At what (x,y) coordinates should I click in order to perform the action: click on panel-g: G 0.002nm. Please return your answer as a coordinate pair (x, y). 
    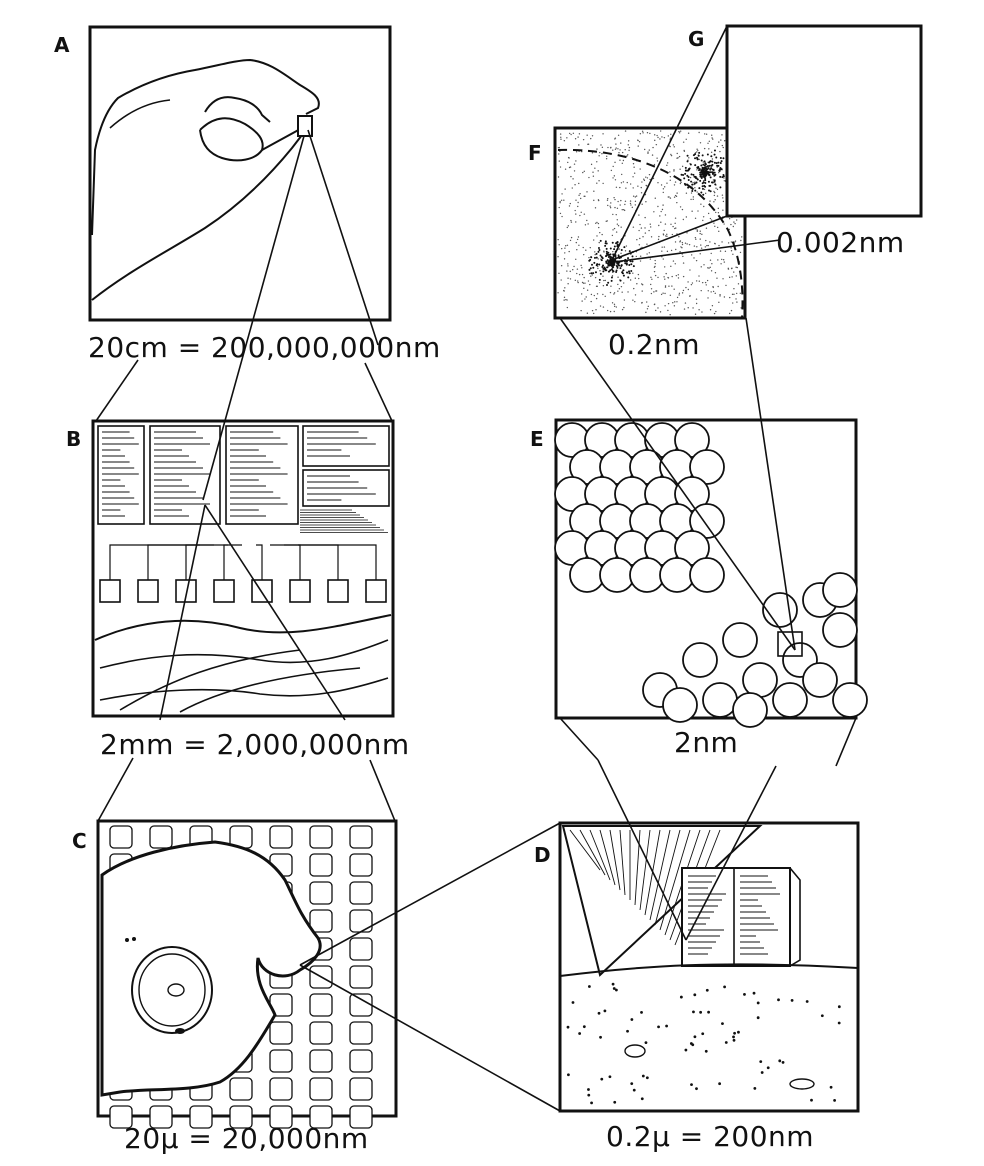
    Looking at the image, I should click on (768, 143).